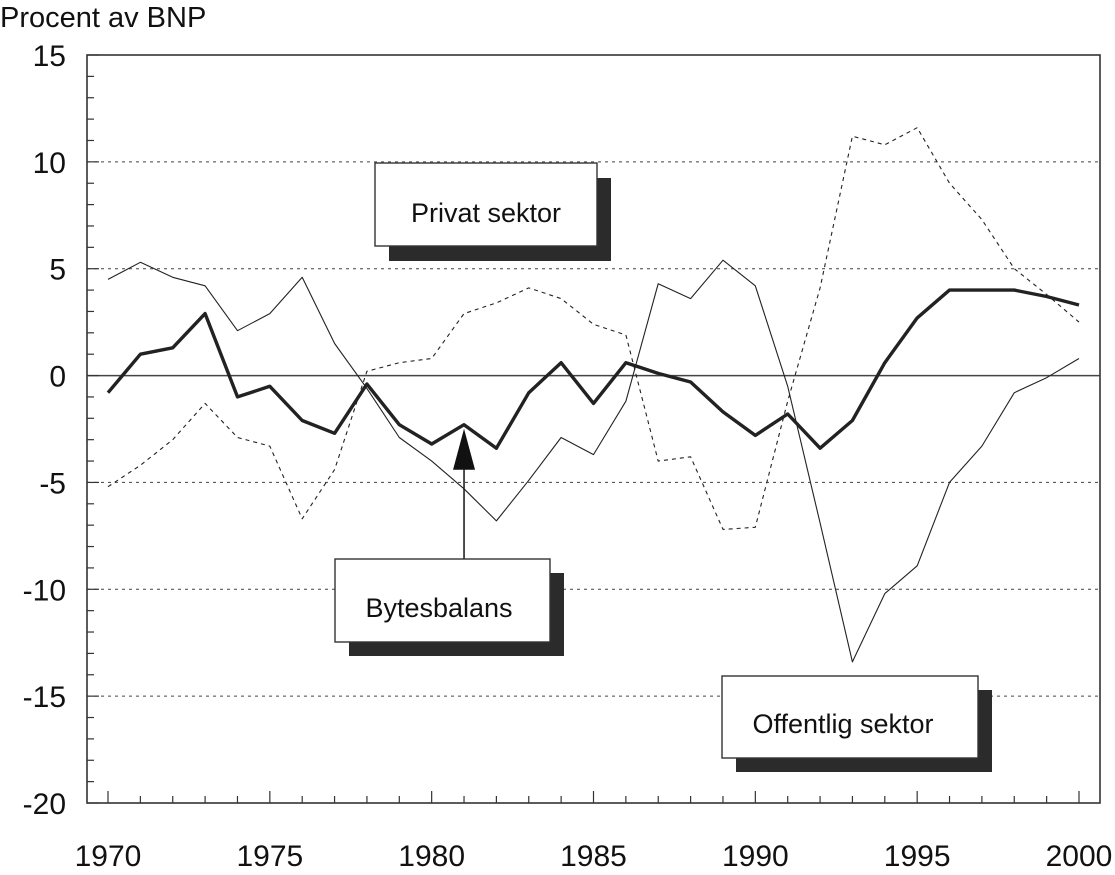 The width and height of the screenshot is (1115, 875). Describe the element at coordinates (431, 856) in the screenshot. I see `x-tick-label: 1980` at that location.